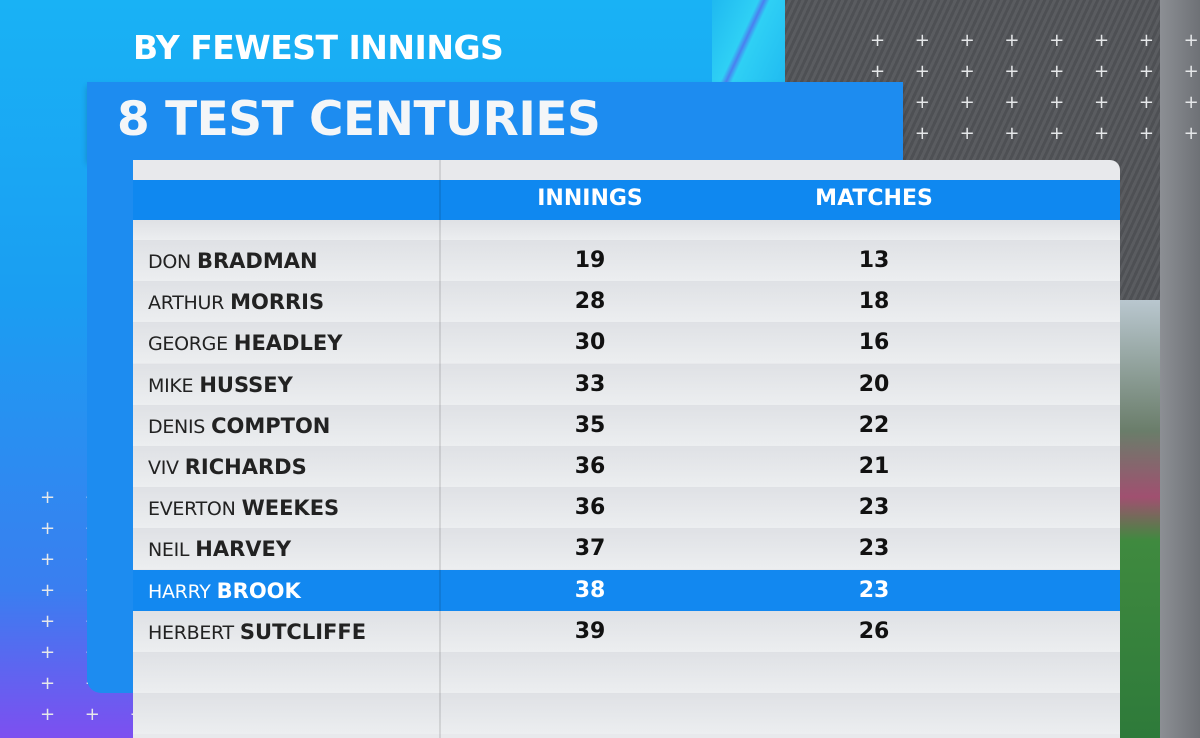 The width and height of the screenshot is (1200, 738). I want to click on player-last-name: SUTCLIFFE, so click(303, 631).